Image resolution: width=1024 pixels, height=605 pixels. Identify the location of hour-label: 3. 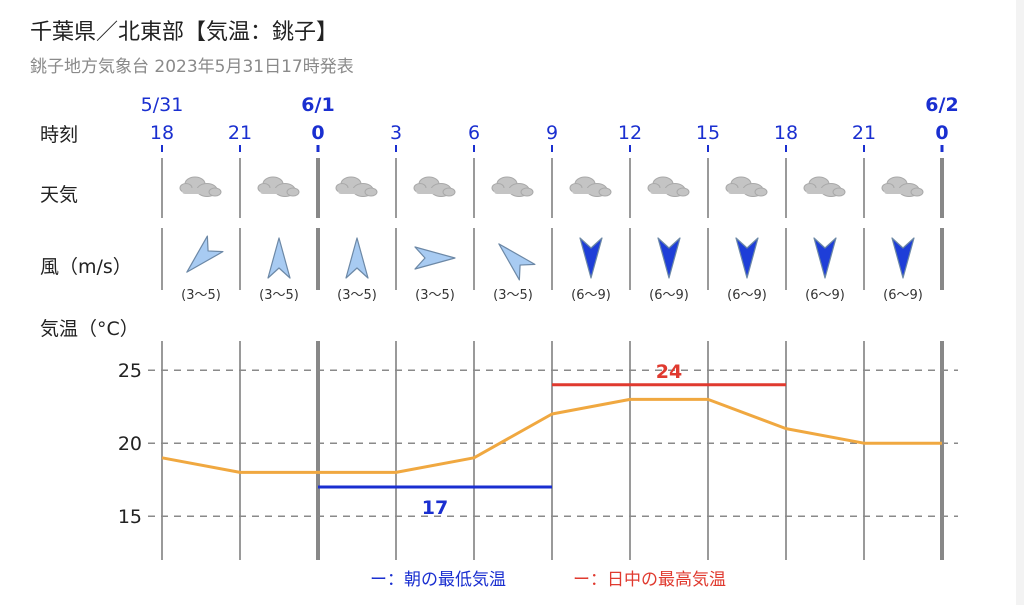
(396, 133).